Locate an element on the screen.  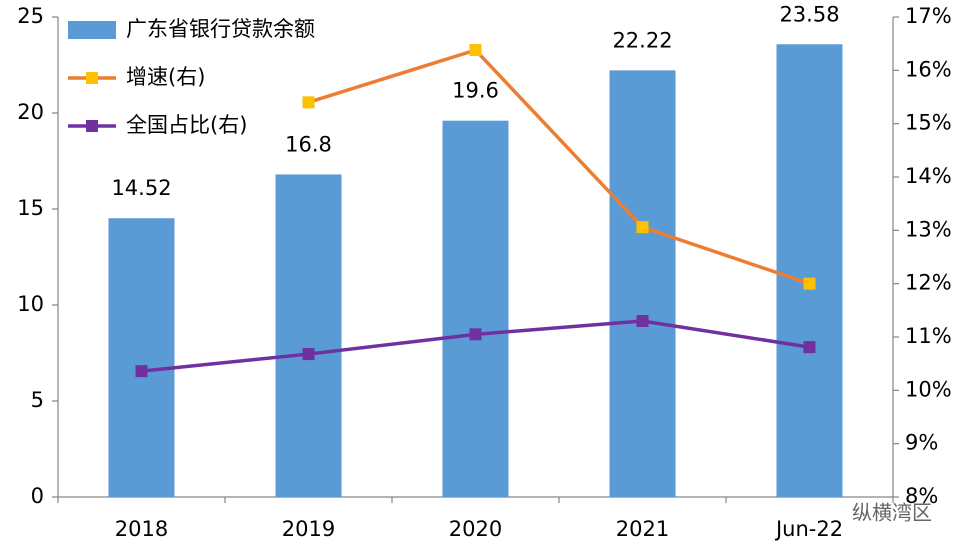
y2-tick-label: 8% is located at coordinates (921, 496).